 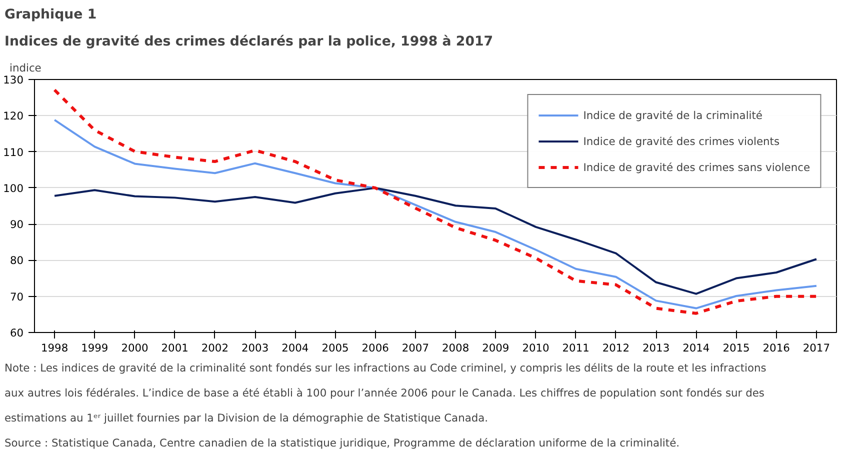 I want to click on x-tick-label: 2010, so click(x=536, y=348).